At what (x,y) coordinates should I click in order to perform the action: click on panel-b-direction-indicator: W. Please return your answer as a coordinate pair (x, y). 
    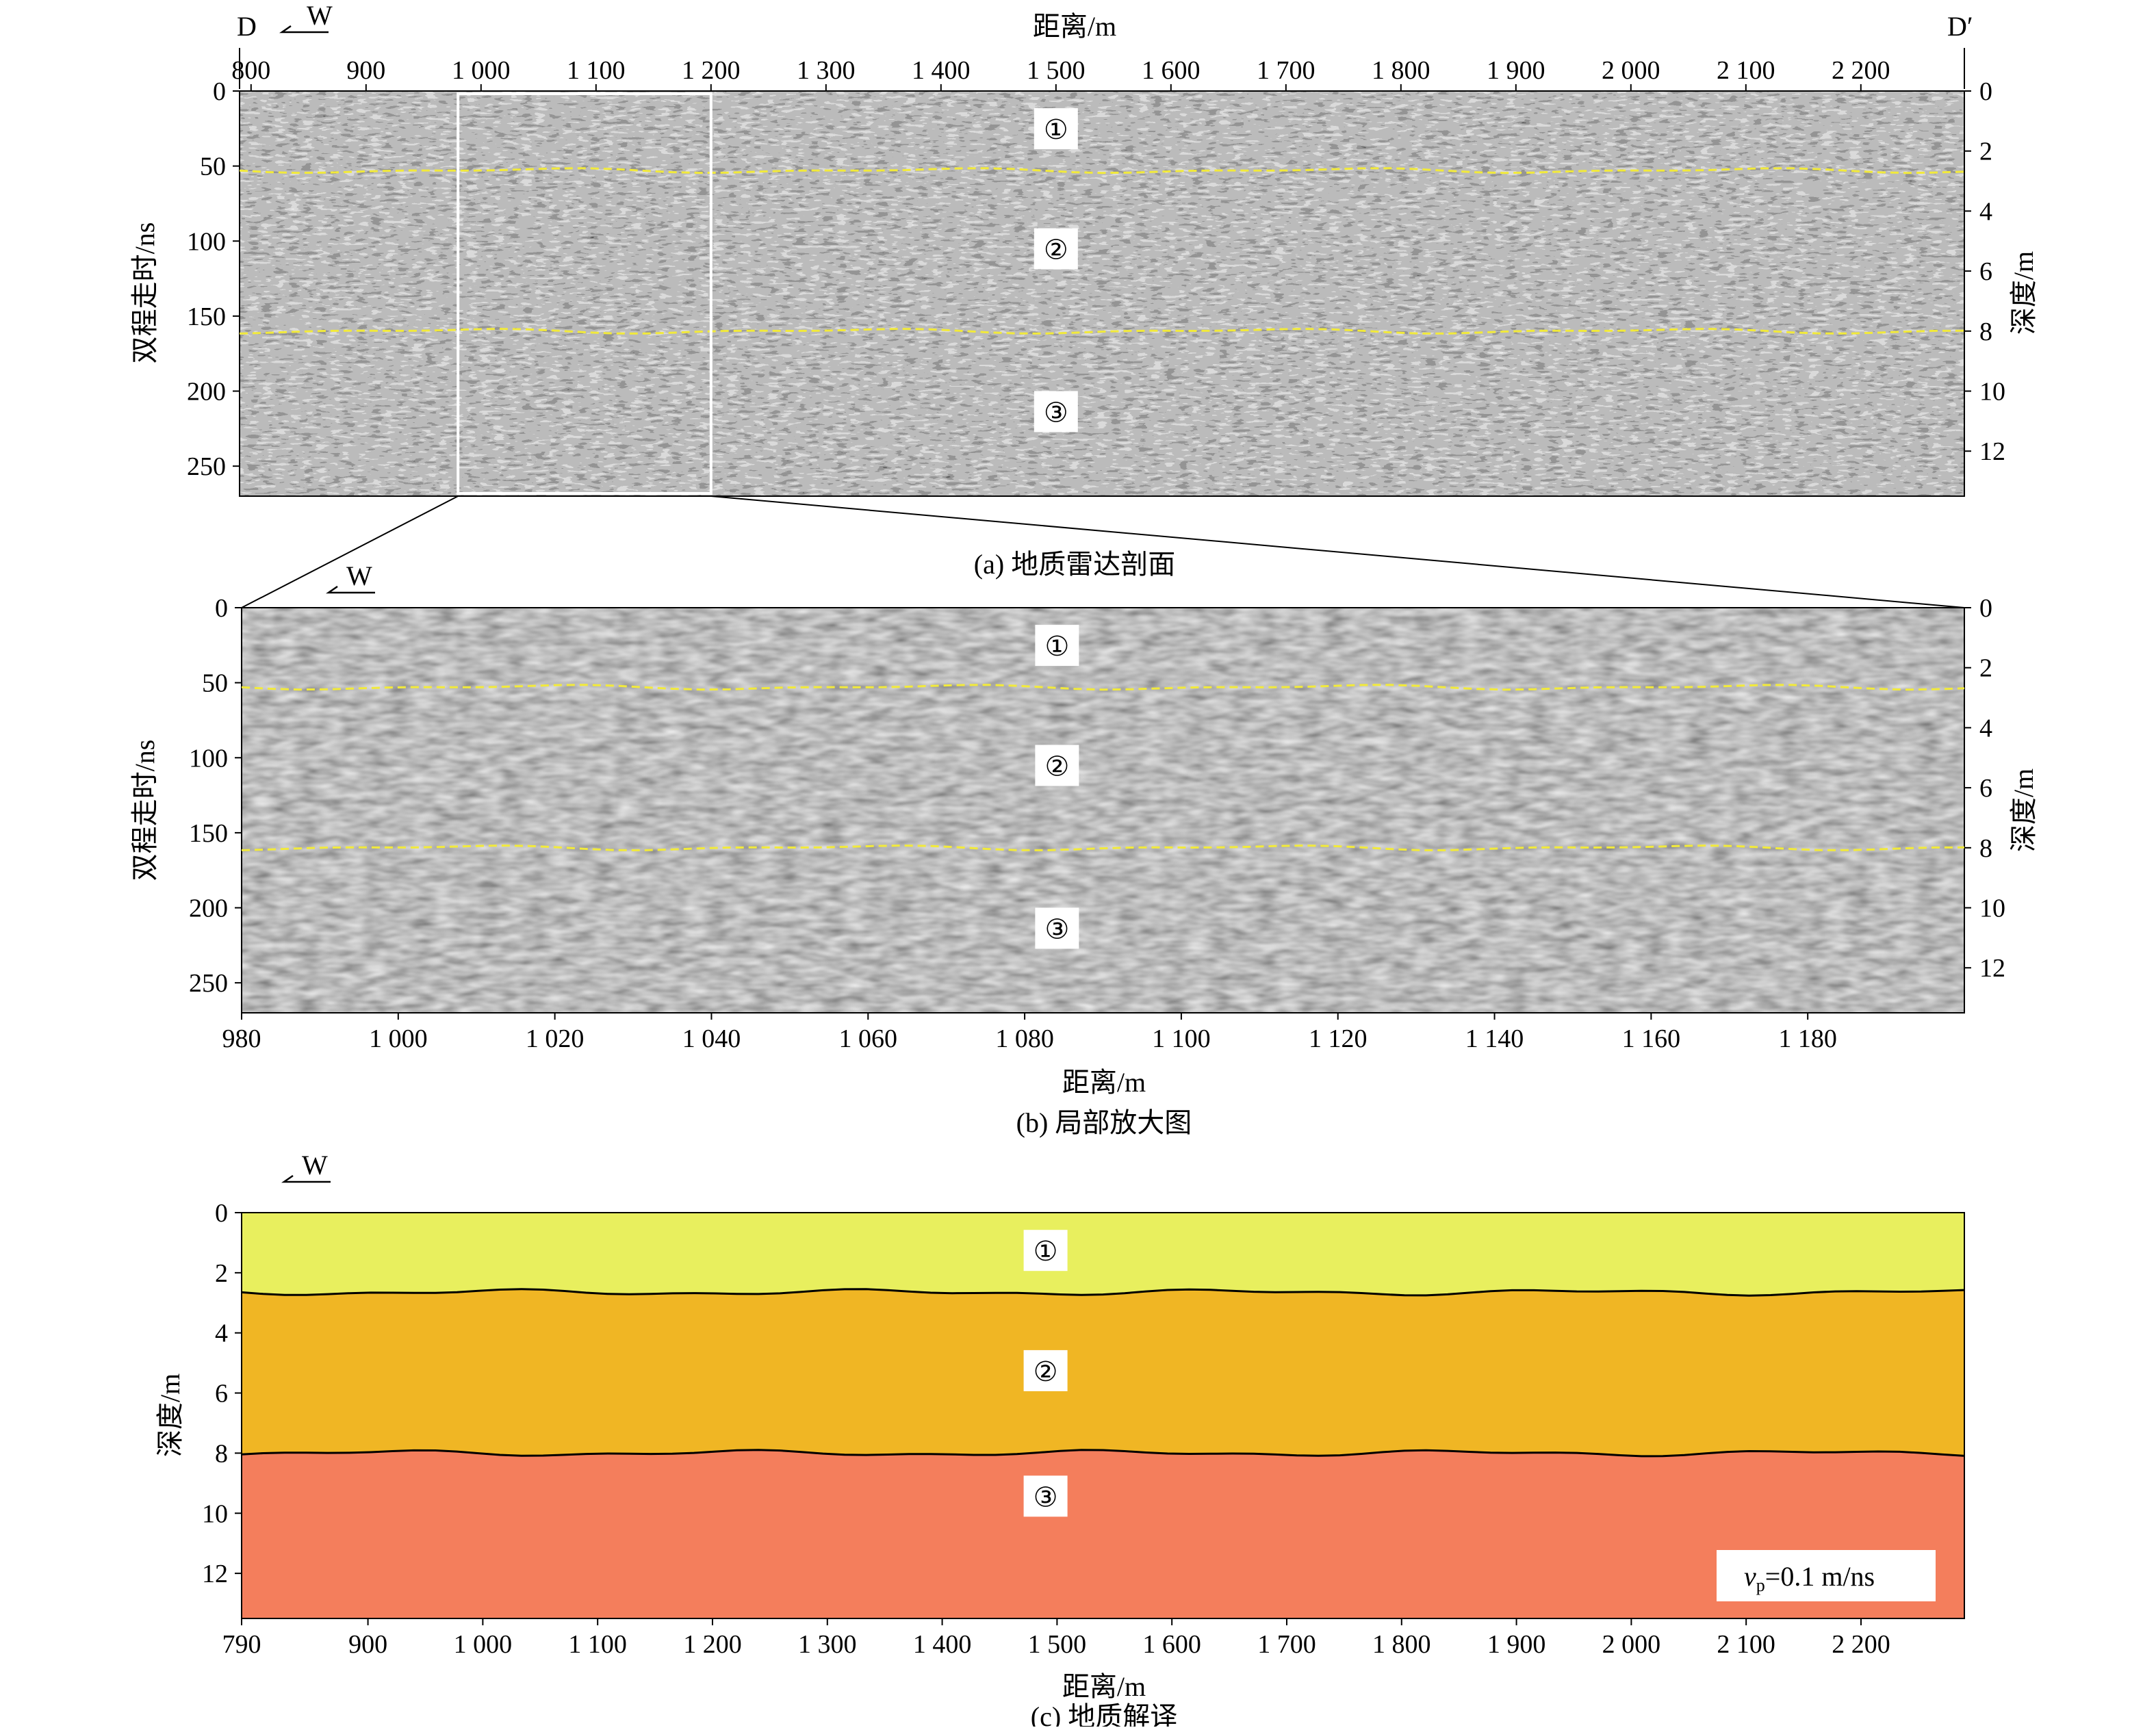
    Looking at the image, I should click on (350, 577).